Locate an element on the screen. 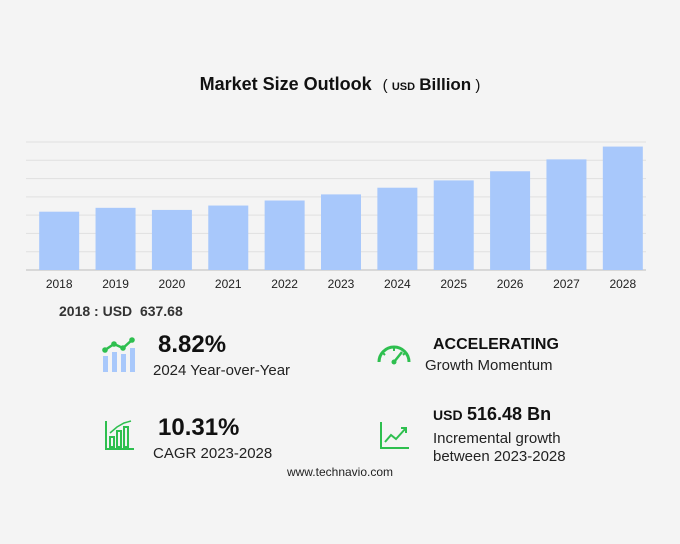  chart-title: Market Size Outlook ( USD Billion ) is located at coordinates (340, 84).